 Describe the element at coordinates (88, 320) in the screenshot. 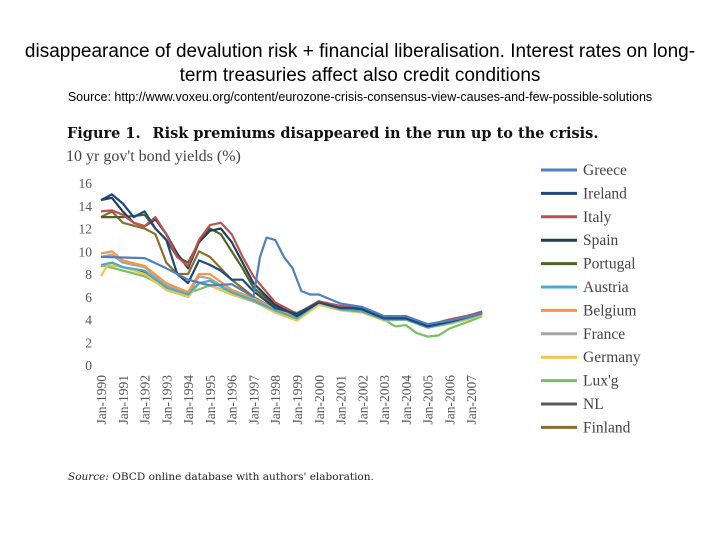

I see `y-tick-label: 4` at that location.